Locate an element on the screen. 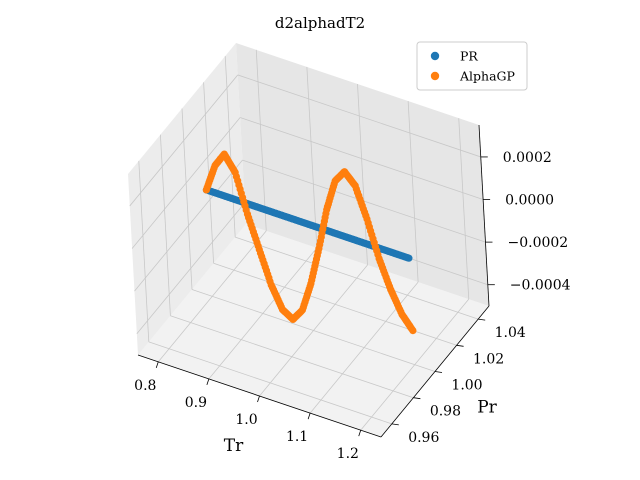 The height and width of the screenshot is (480, 640). y-tick-label: 0.98 is located at coordinates (445, 412).